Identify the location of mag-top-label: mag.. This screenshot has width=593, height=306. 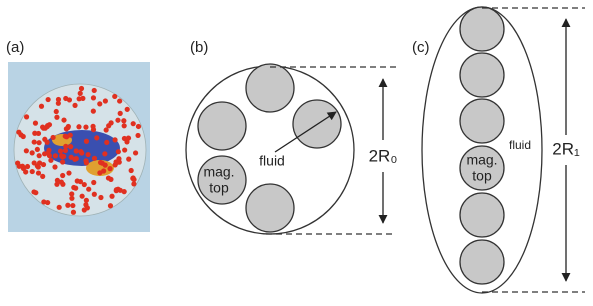
(218, 172).